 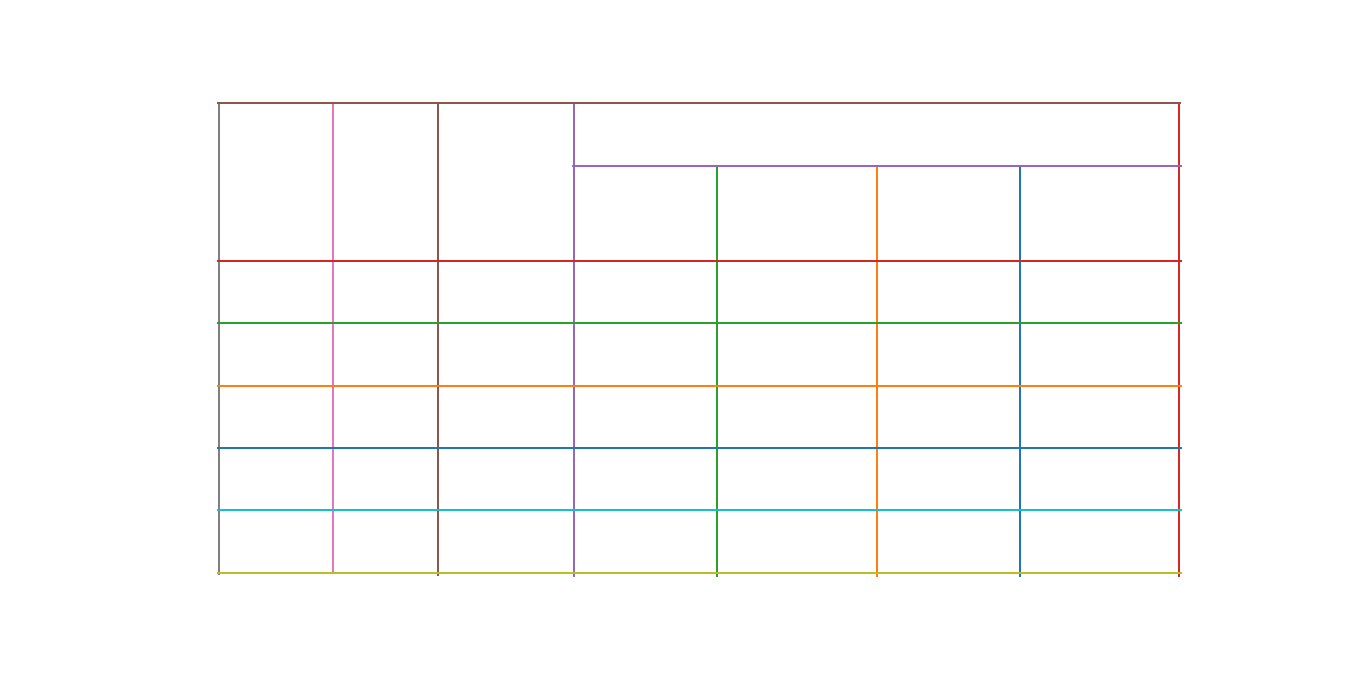 What do you see at coordinates (1020, 371) in the screenshot?
I see `vline-blue` at bounding box center [1020, 371].